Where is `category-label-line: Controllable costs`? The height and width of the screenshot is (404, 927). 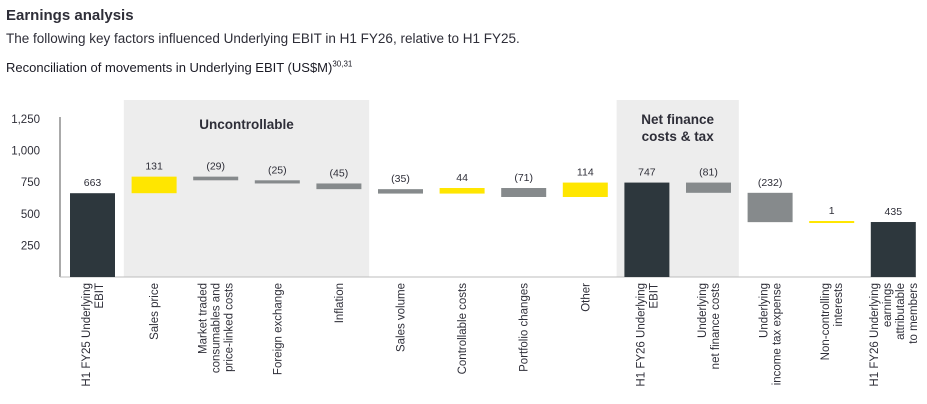
category-label-line: Controllable costs is located at coordinates (463, 329).